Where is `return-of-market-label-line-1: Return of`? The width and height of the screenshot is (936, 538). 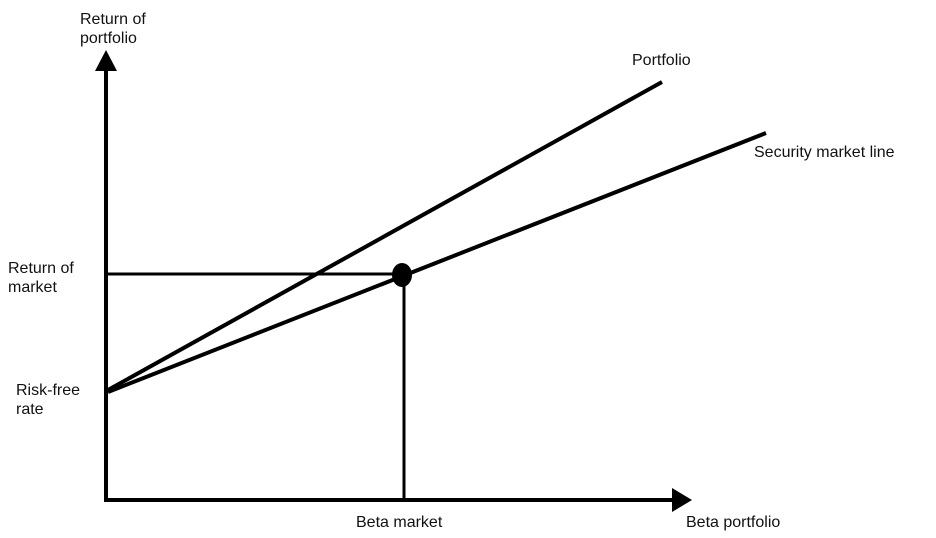
return-of-market-label-line-1: Return of is located at coordinates (41, 268).